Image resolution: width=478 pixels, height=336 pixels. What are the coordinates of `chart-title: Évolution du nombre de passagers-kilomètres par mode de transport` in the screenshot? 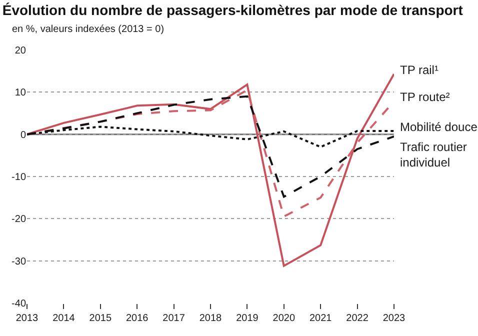 It's located at (233, 10).